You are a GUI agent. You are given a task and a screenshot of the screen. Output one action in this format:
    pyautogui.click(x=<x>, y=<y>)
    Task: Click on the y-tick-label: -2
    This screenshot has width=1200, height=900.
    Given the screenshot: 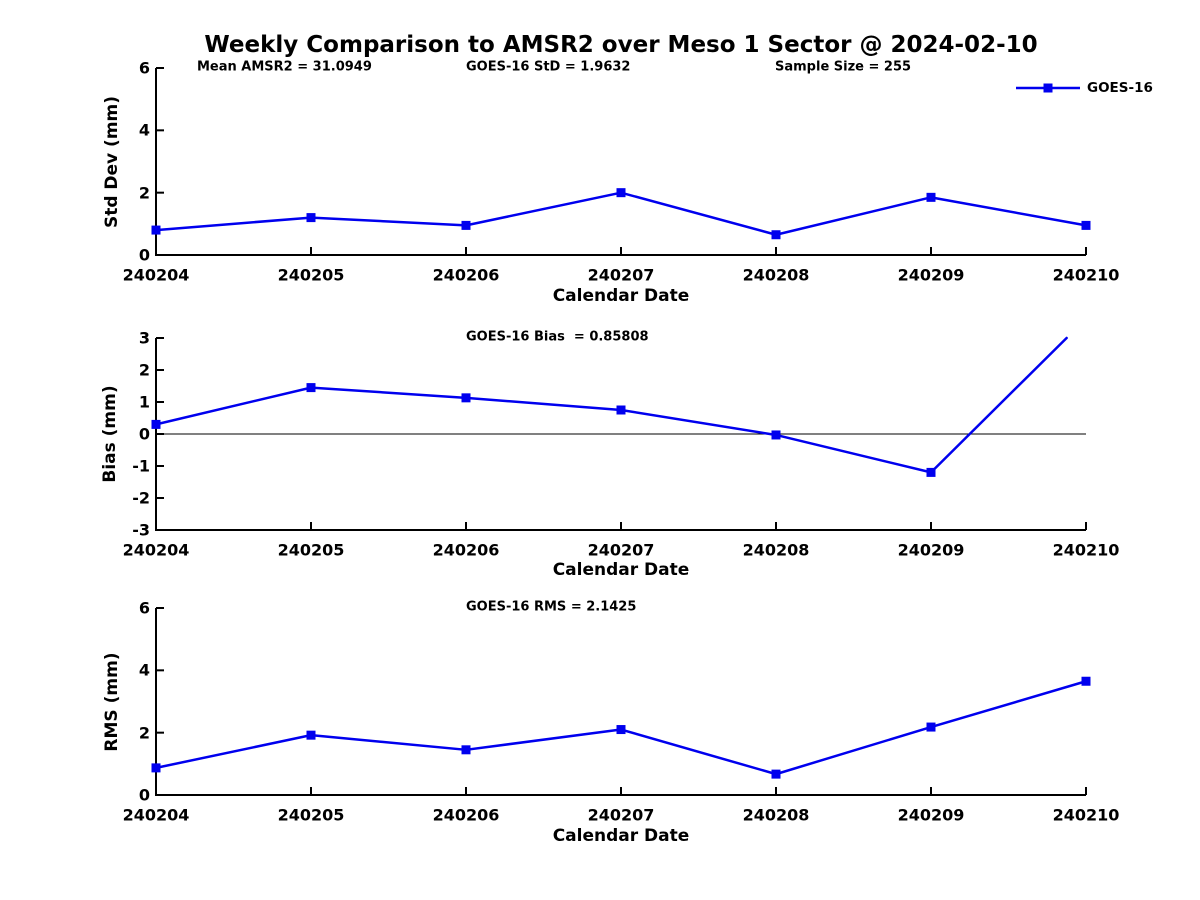 What is the action you would take?
    pyautogui.click(x=141, y=498)
    